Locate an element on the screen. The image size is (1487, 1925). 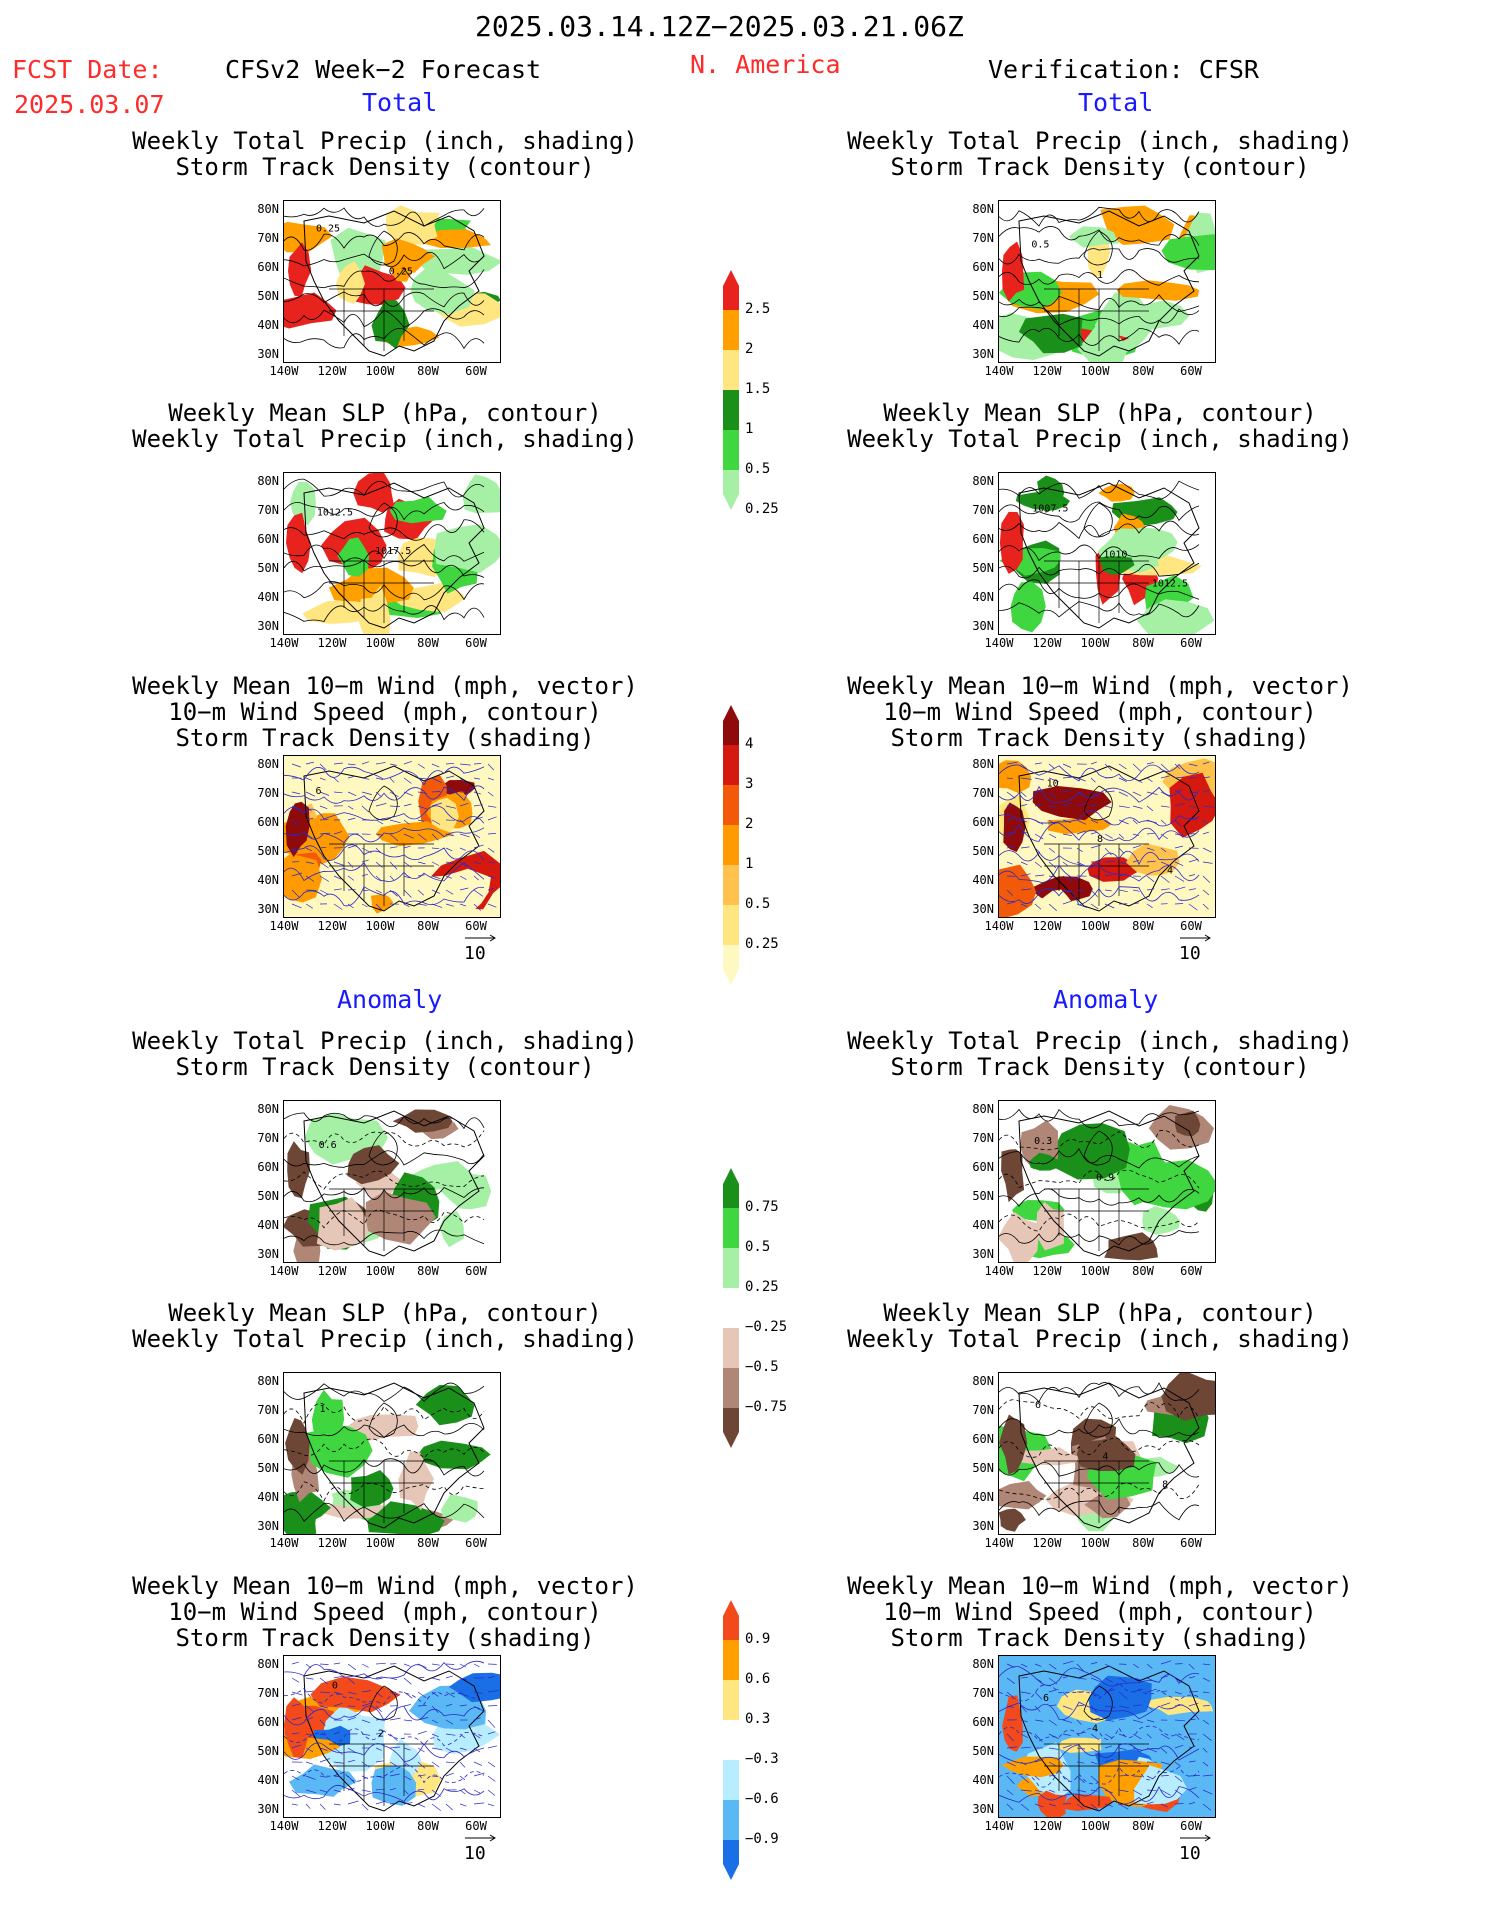
state-borders is located at coordinates (1096, 874).